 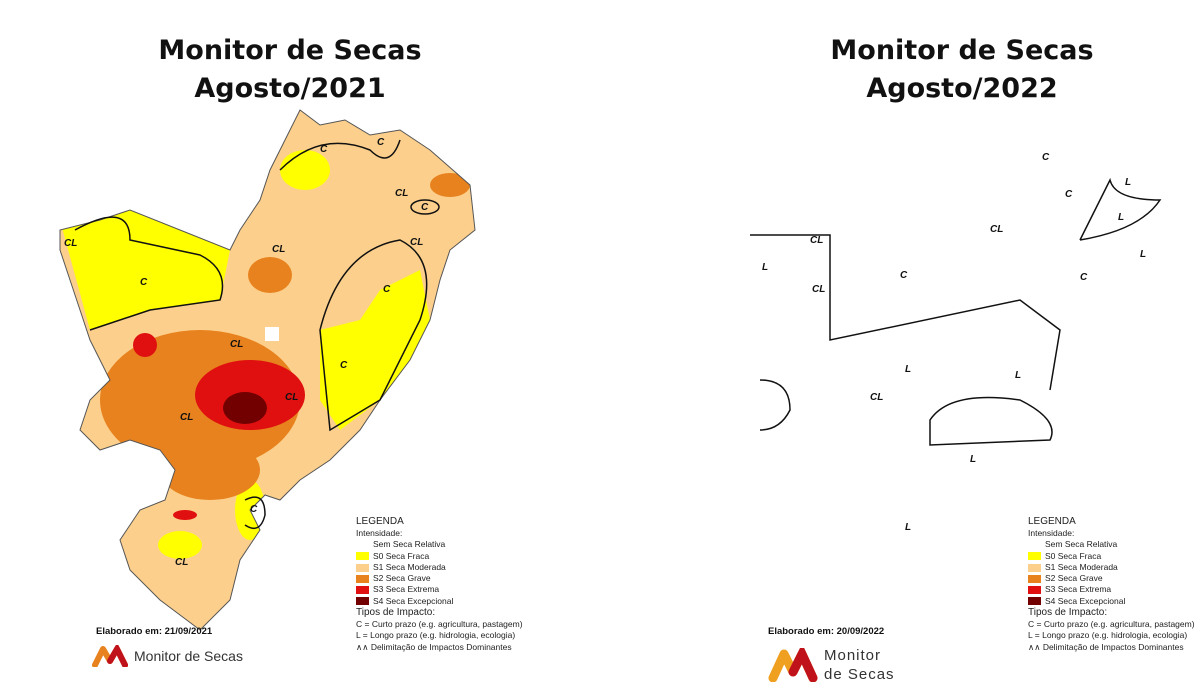 I want to click on elaborated-date: Elaborado em: 21/09/2021, so click(x=154, y=631).